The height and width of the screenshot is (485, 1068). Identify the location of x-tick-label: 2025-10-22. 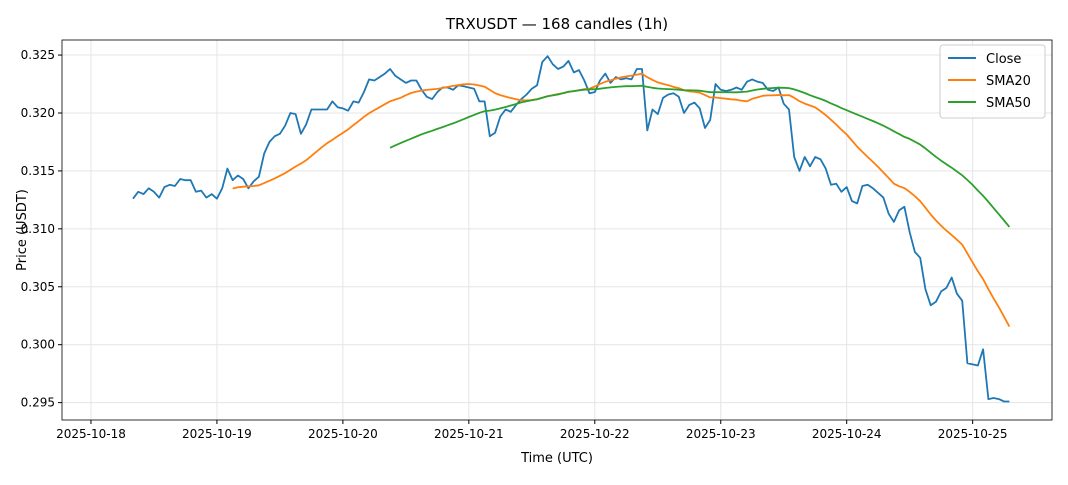
(595, 434).